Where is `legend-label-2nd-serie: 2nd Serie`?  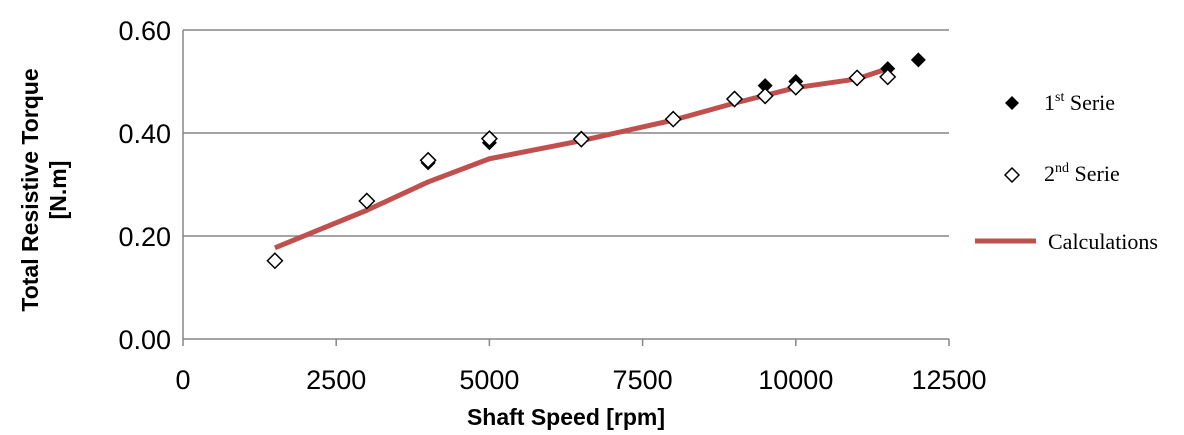
legend-label-2nd-serie: 2nd Serie is located at coordinates (1082, 173).